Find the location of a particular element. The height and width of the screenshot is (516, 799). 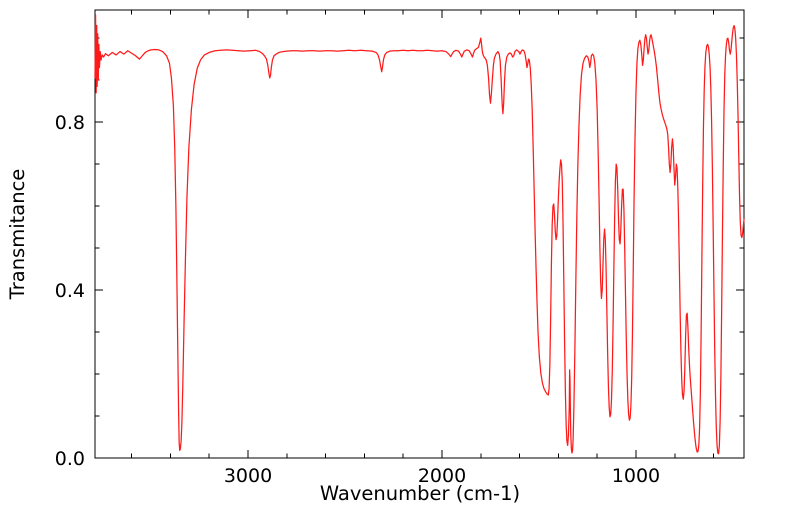

y-tick-label: 0.8 is located at coordinates (70, 123).